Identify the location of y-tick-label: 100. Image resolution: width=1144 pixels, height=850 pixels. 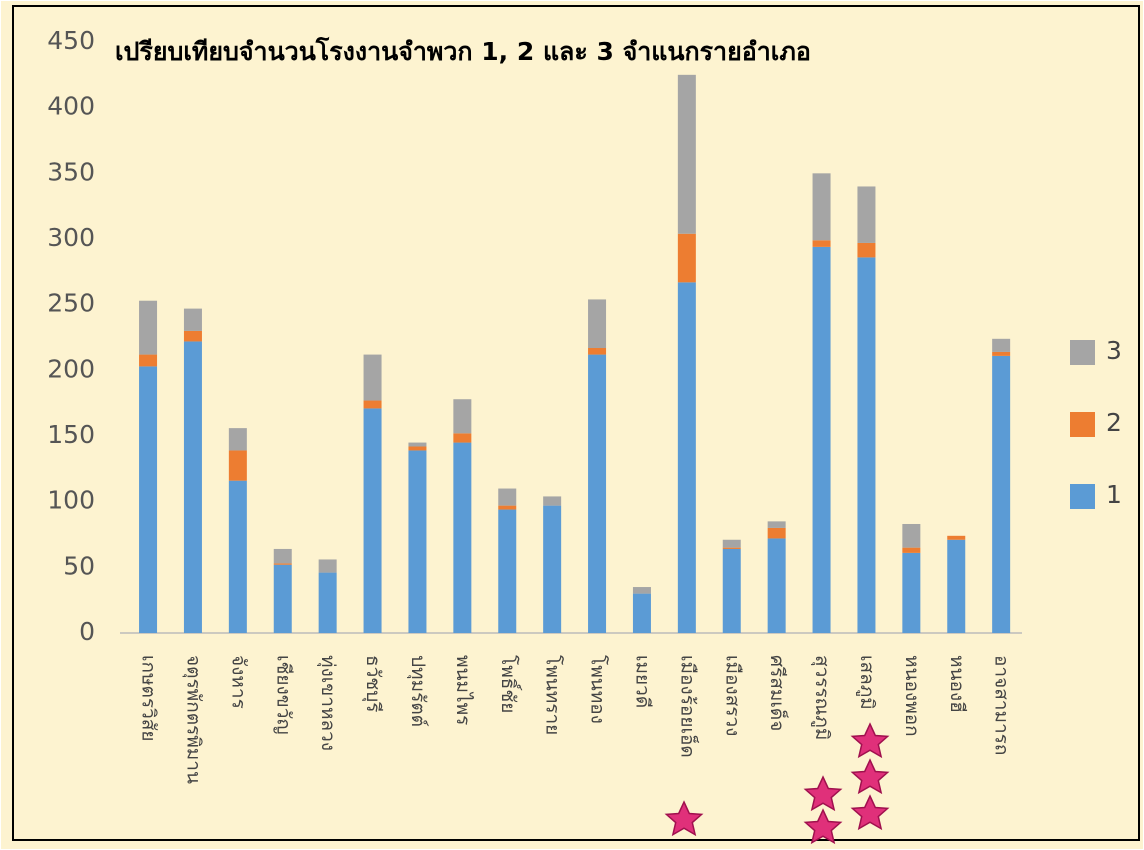
(71, 500).